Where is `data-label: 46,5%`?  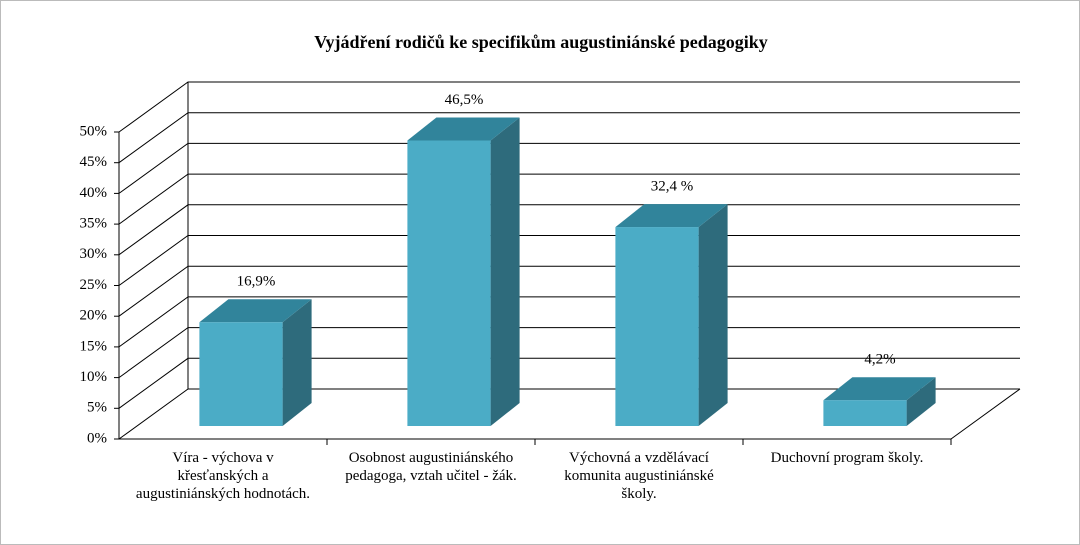
data-label: 46,5% is located at coordinates (464, 100).